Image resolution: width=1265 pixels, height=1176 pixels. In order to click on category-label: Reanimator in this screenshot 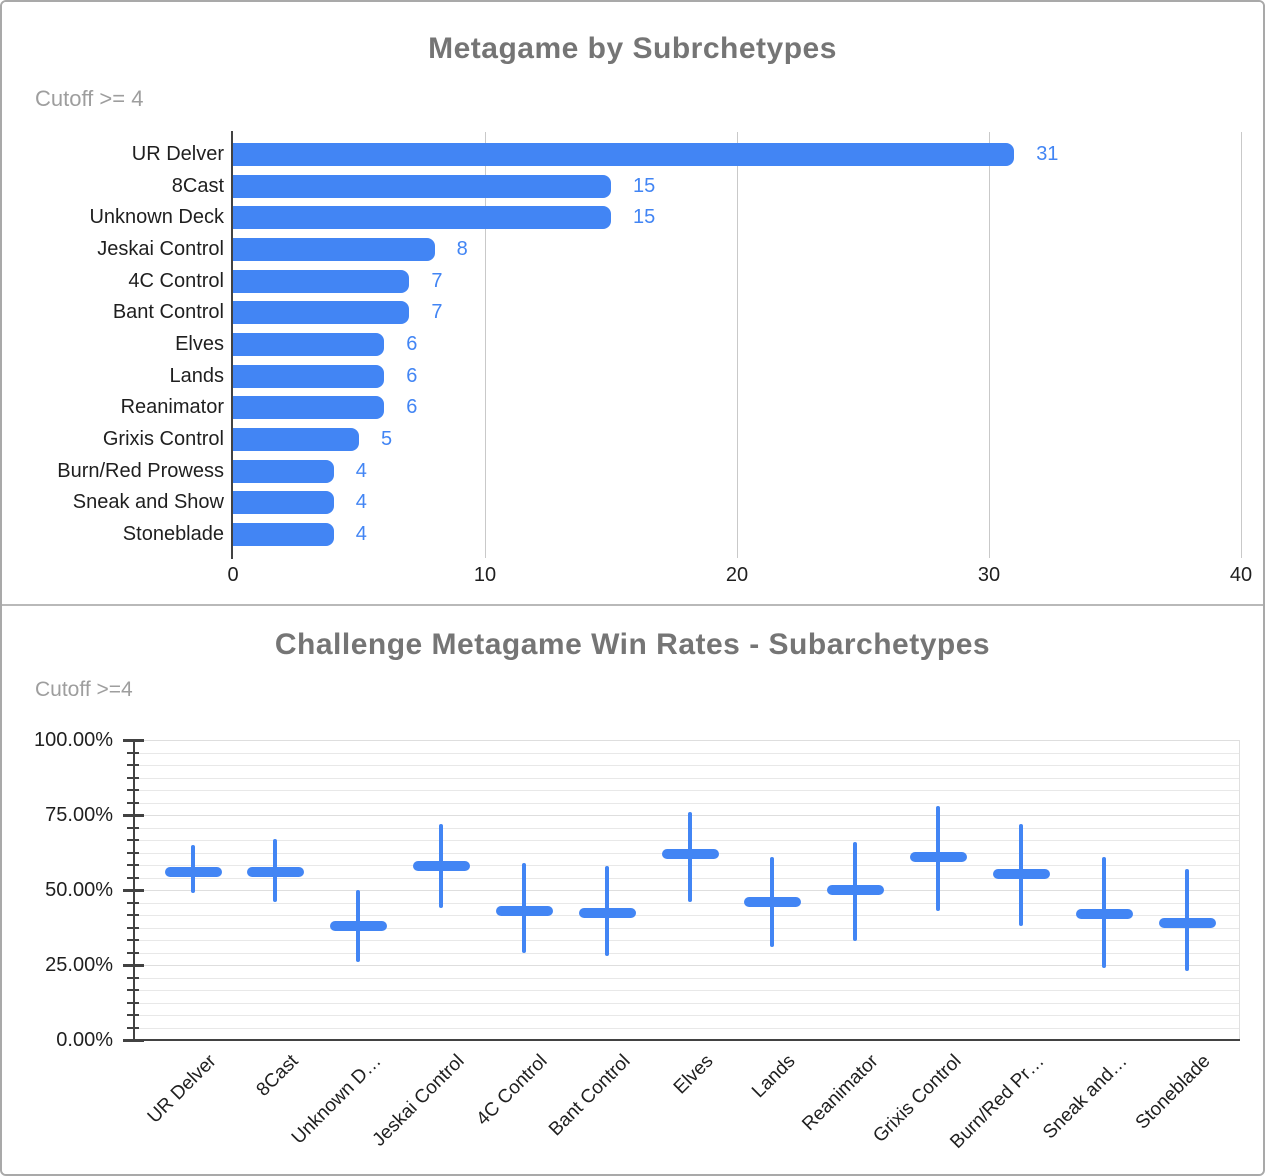, I will do `click(172, 407)`.